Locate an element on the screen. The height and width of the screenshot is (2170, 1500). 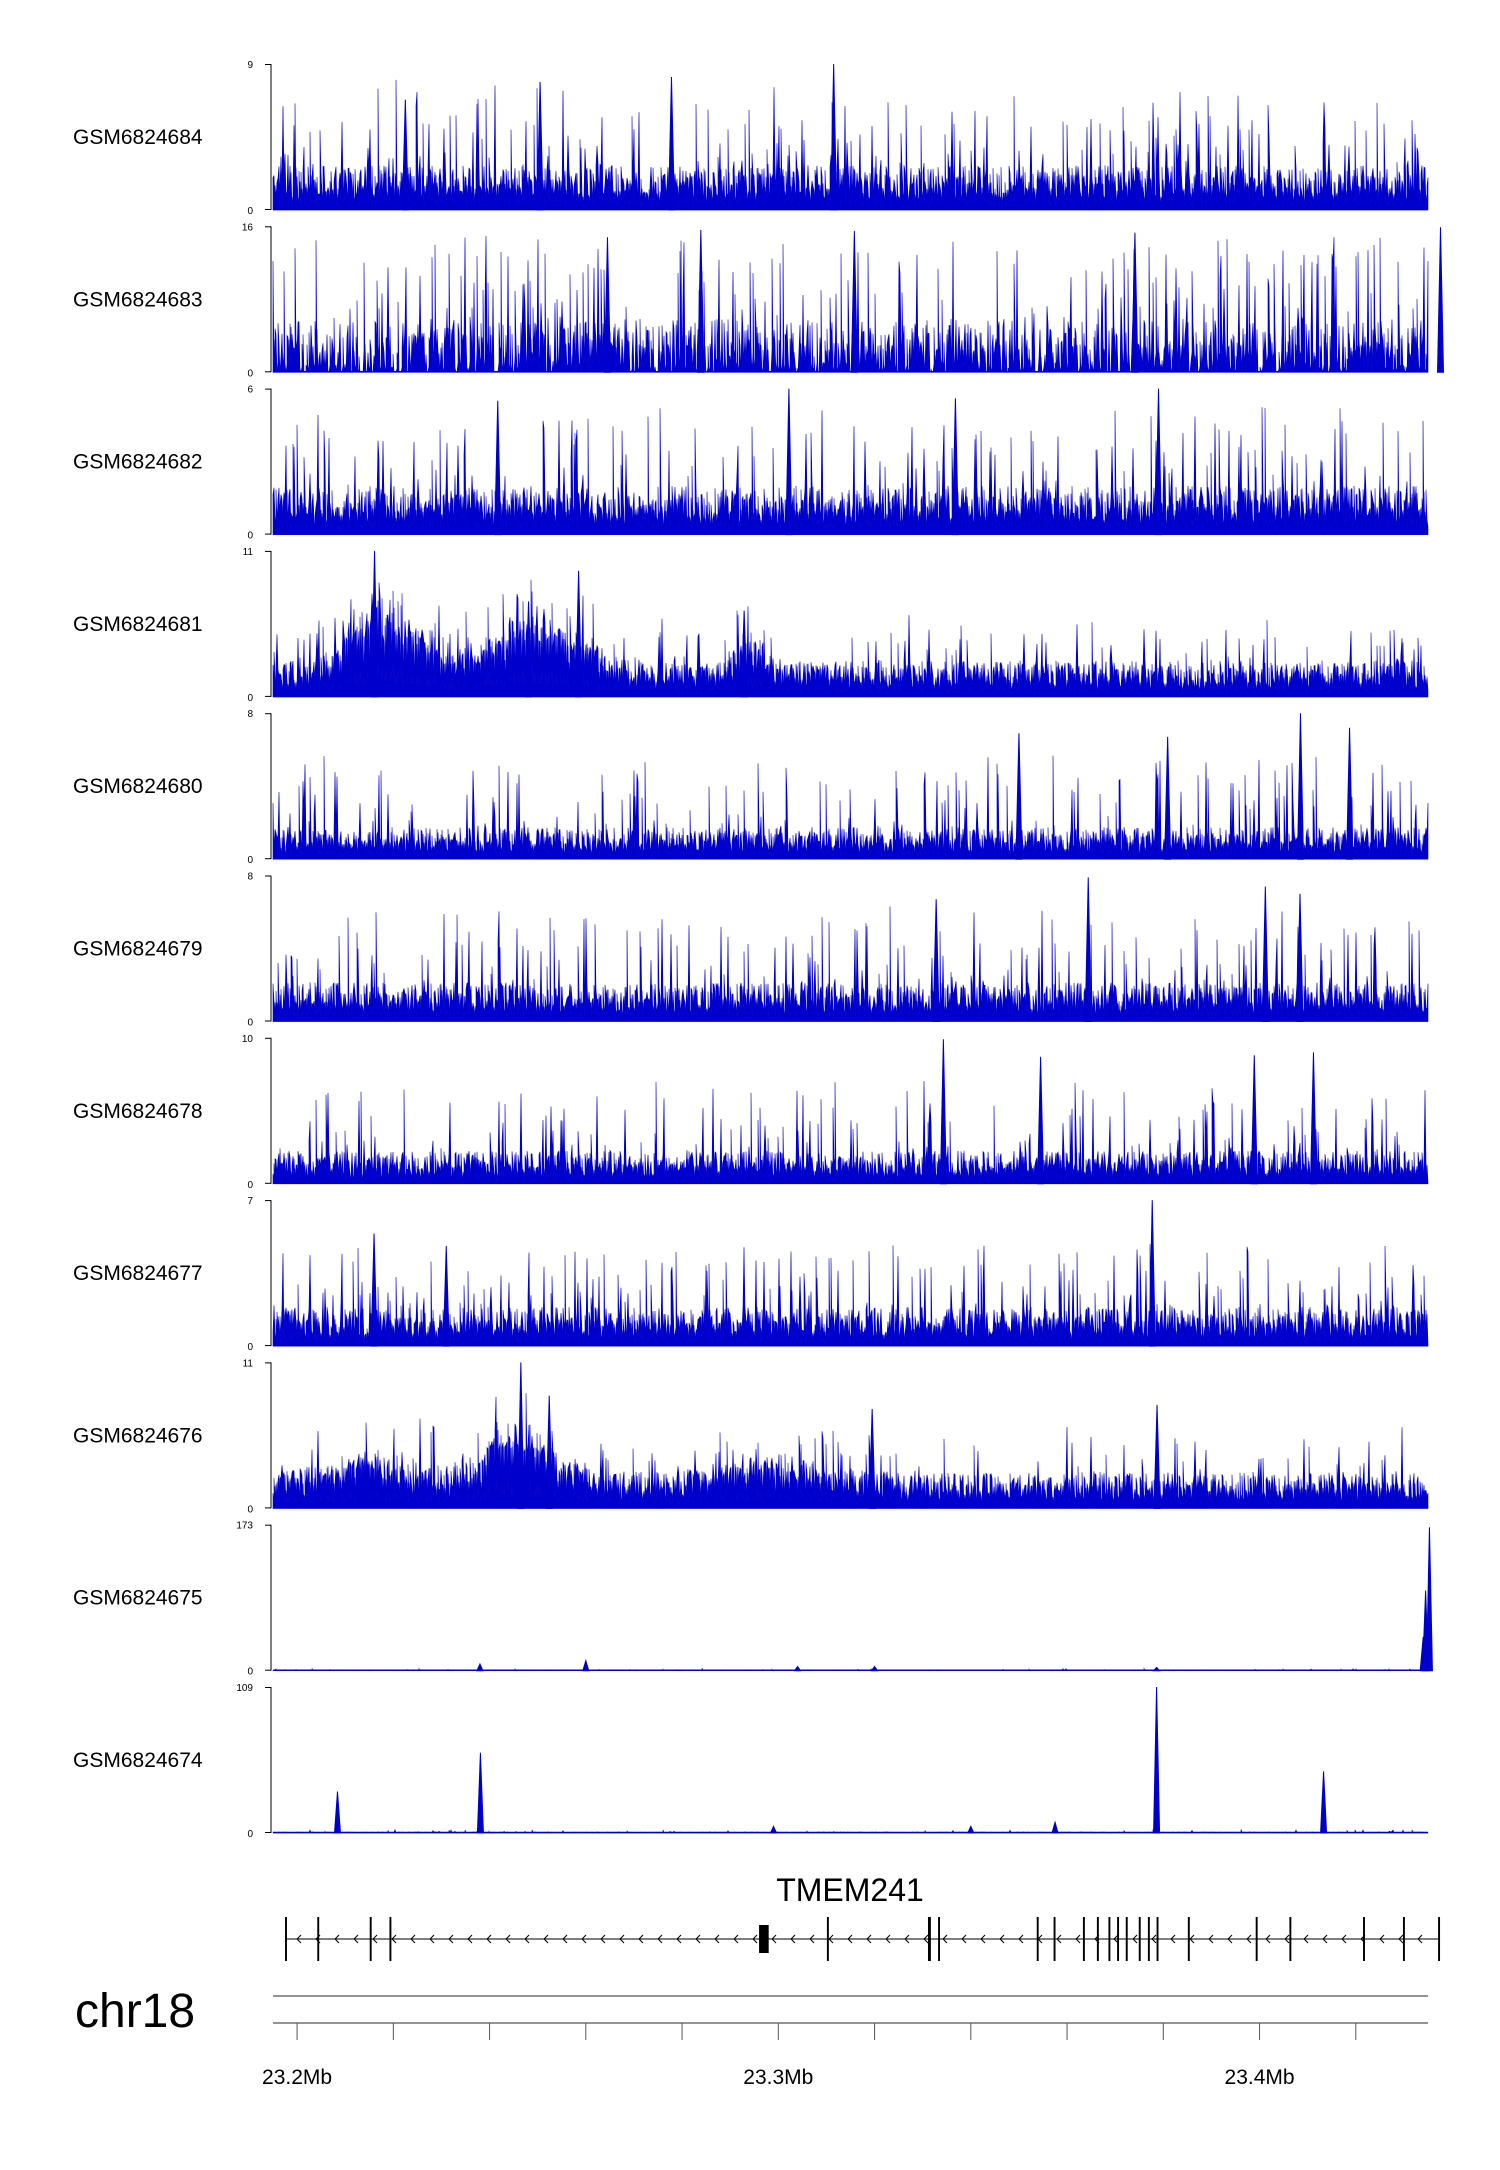
track-label: GSM6824680 is located at coordinates (138, 786).